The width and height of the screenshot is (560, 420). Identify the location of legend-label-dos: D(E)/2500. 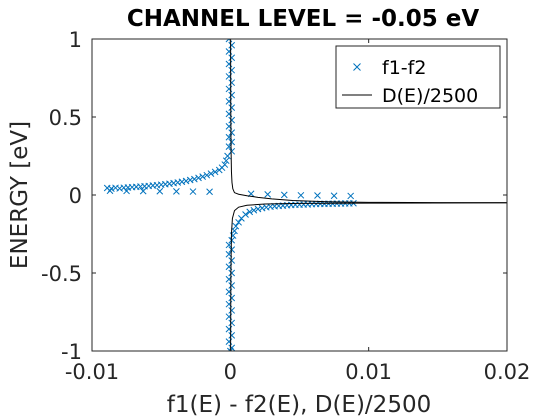
(430, 96).